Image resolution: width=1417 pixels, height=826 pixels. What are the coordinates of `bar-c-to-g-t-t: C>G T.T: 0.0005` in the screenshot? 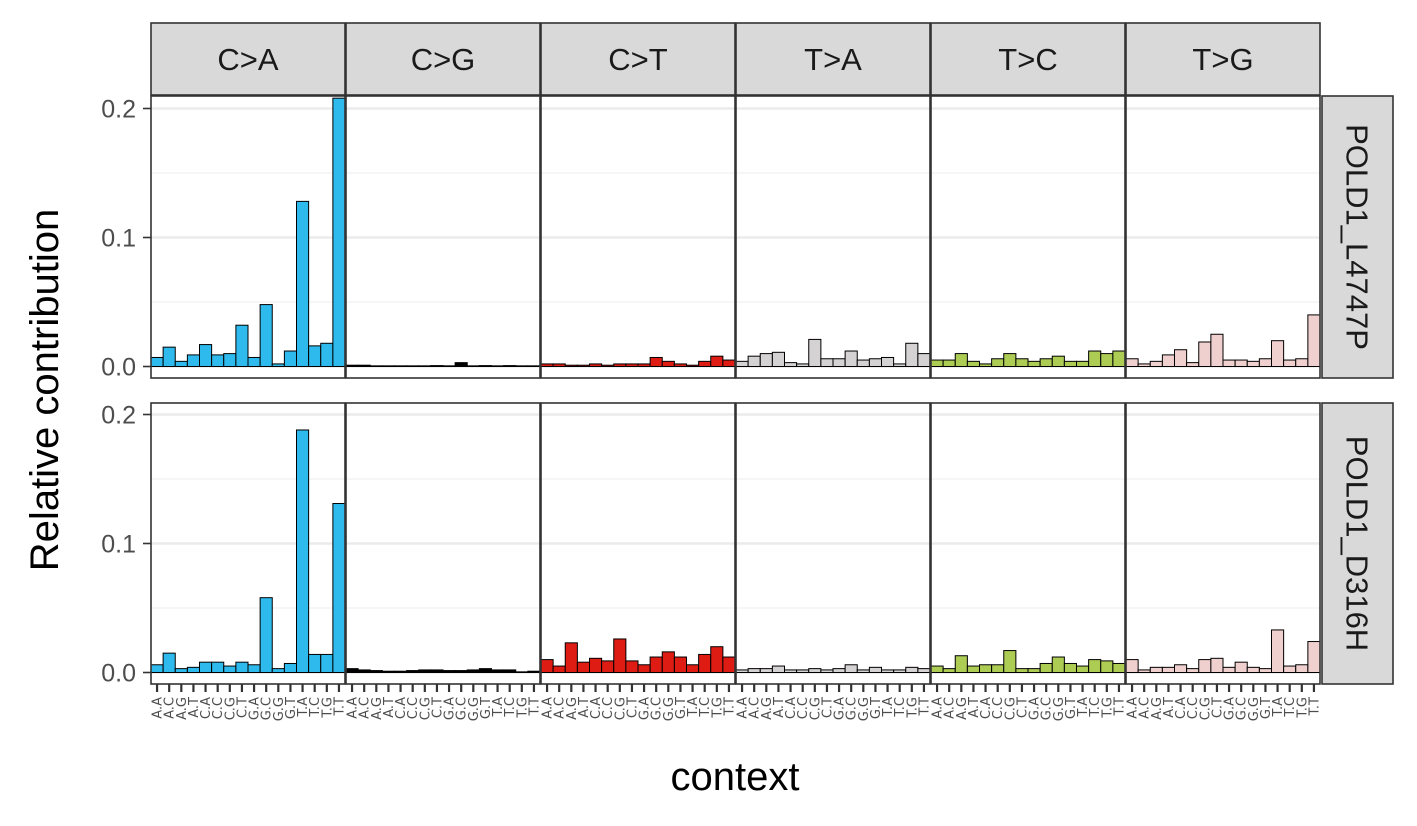 It's located at (534, 366).